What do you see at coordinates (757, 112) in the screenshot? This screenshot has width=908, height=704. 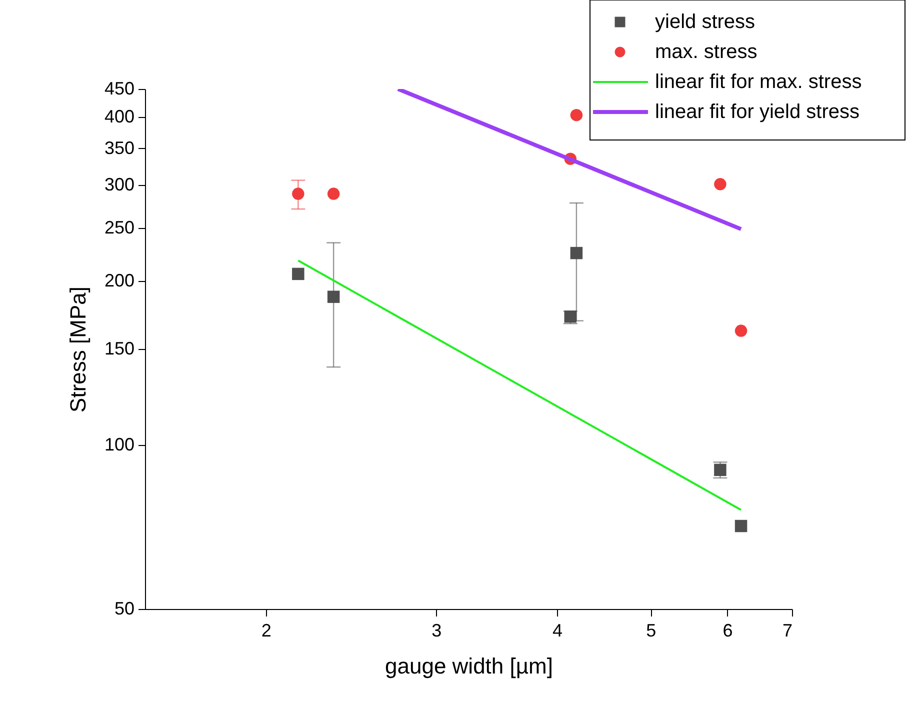 I see `legend-label: linear fit for yield stress` at bounding box center [757, 112].